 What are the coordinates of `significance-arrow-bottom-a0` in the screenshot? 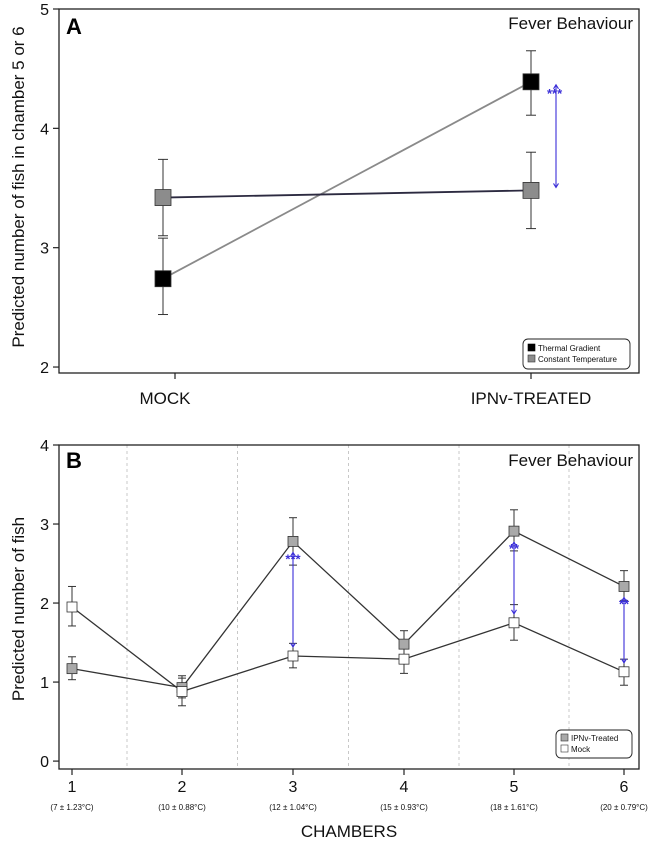 It's located at (556, 186).